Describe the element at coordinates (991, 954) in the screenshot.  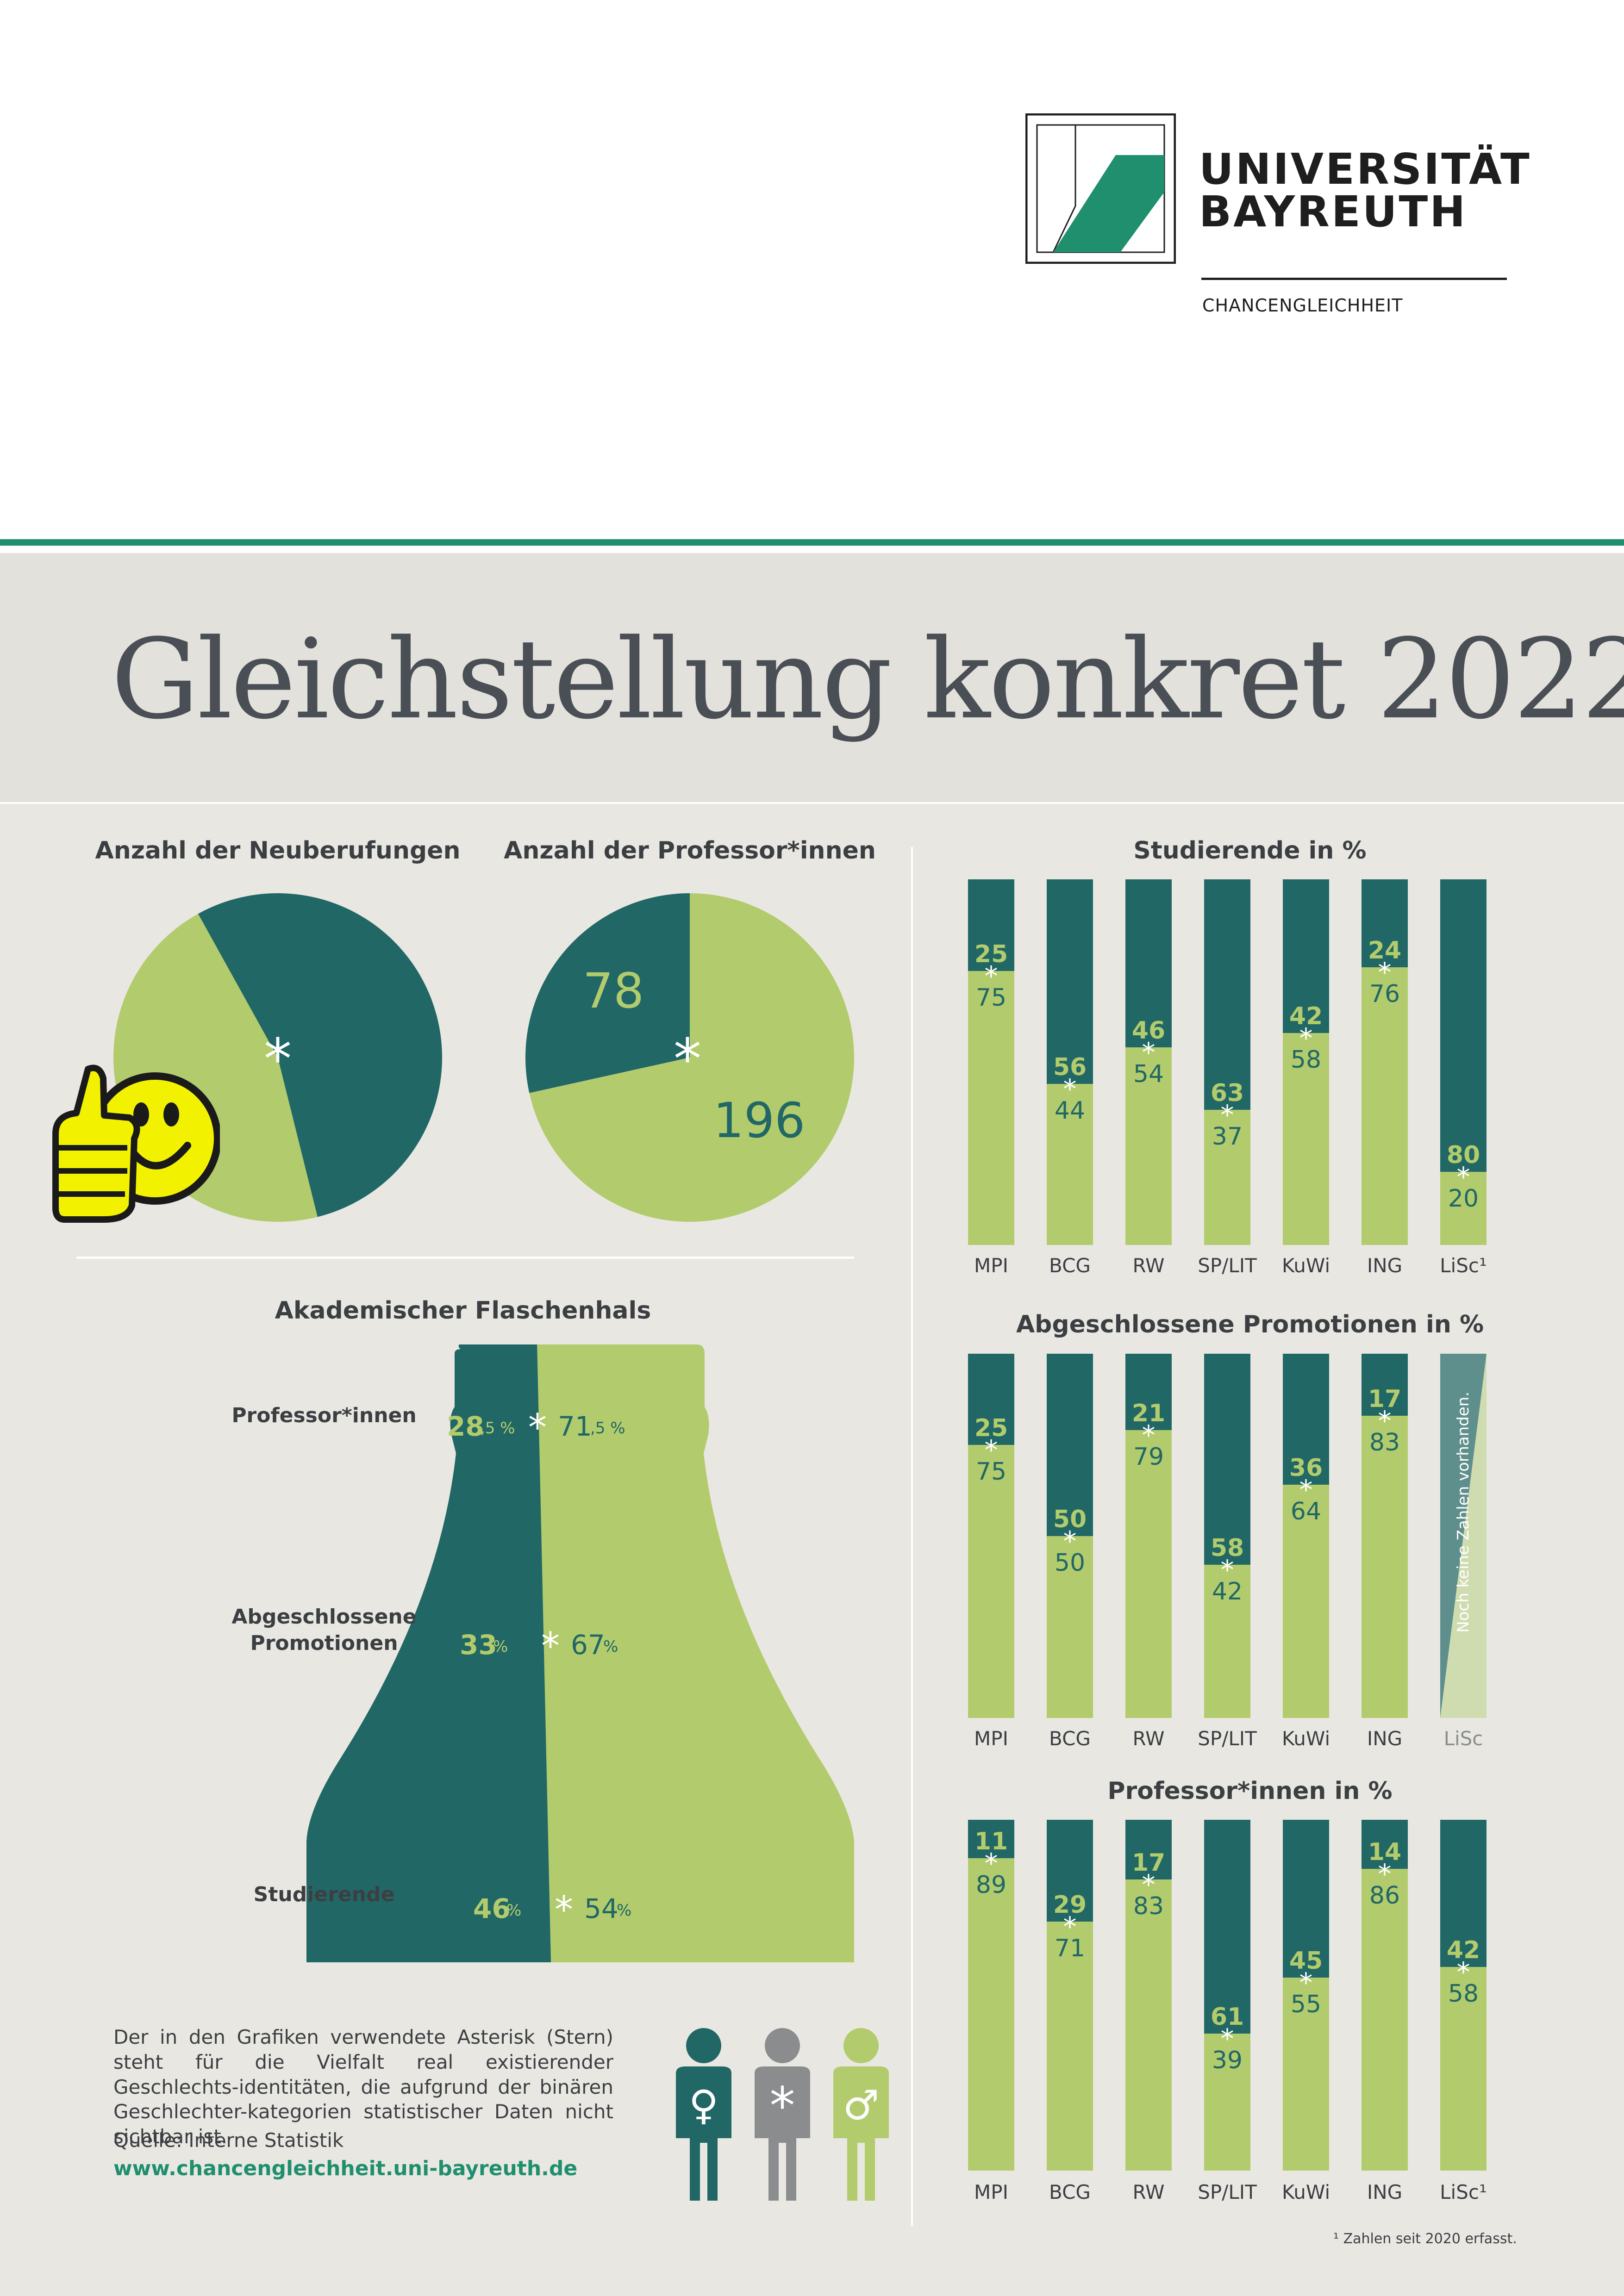
I see `bar-0-0-female-label: 25` at that location.